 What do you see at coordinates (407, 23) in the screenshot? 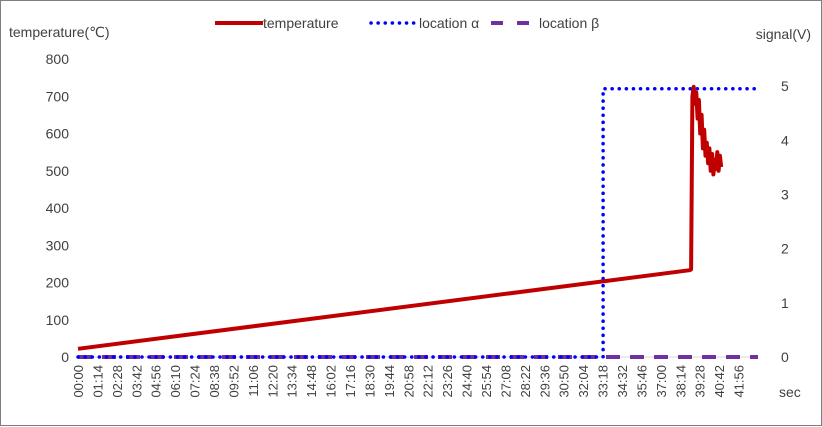
I see `legend: temperature location α location β` at bounding box center [407, 23].